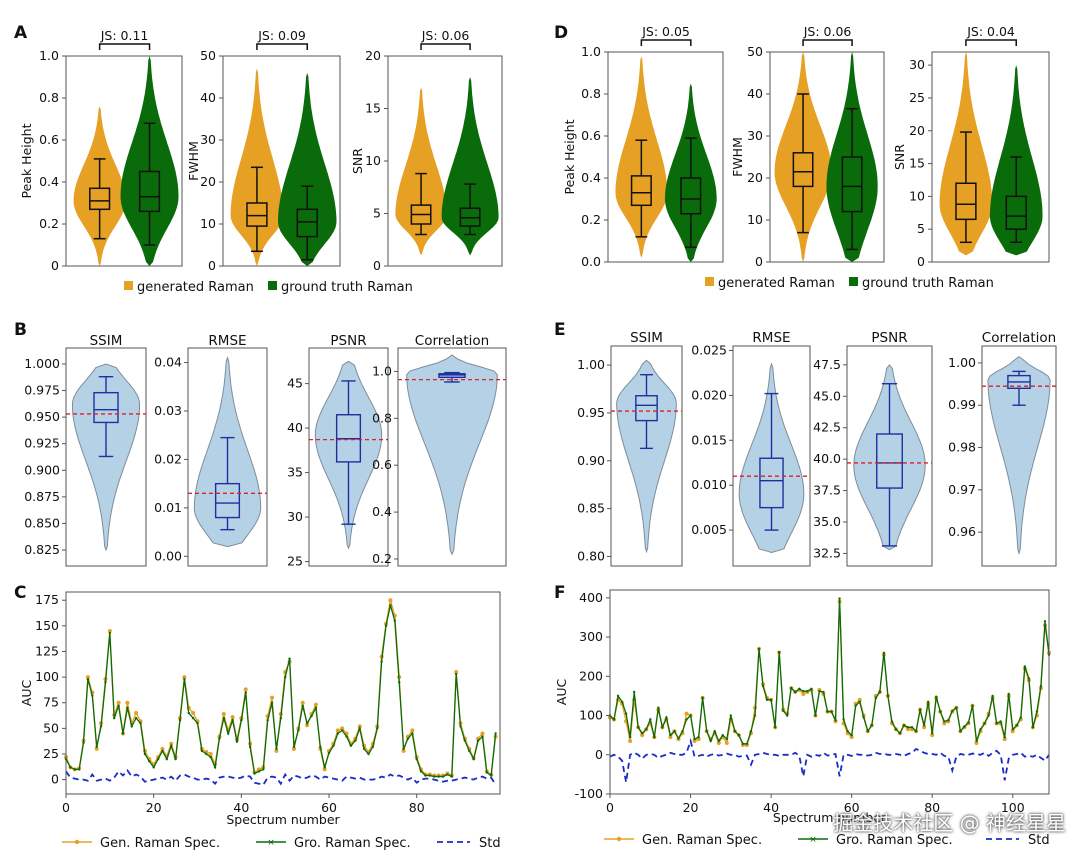 The height and width of the screenshot is (856, 1080). Describe the element at coordinates (20, 593) in the screenshot. I see `panel-label-c: C` at that location.